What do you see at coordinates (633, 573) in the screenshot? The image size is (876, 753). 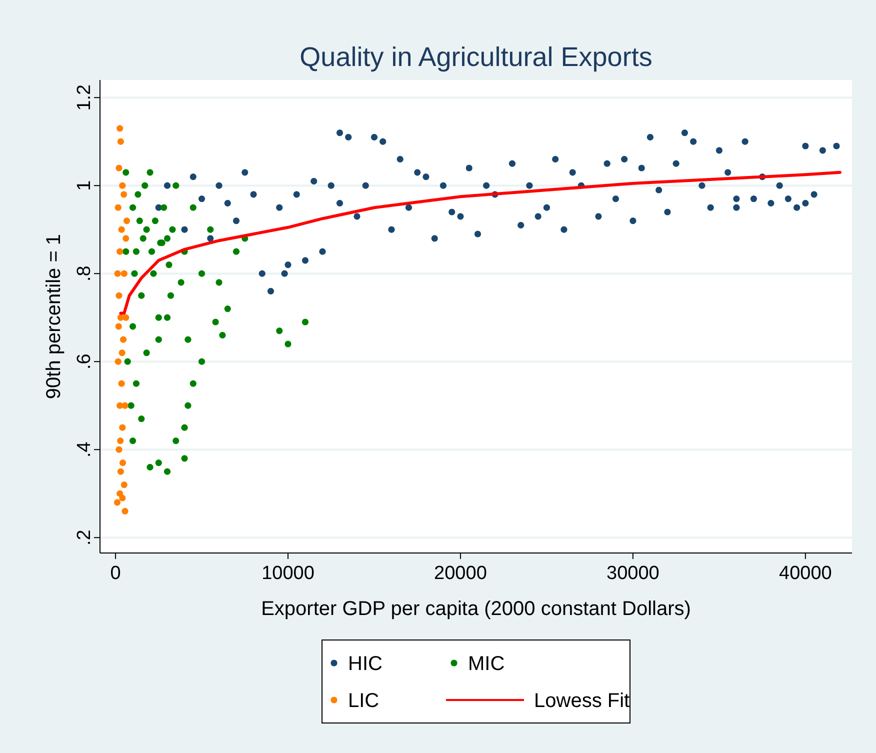 I see `x-tick-label: 30000` at bounding box center [633, 573].